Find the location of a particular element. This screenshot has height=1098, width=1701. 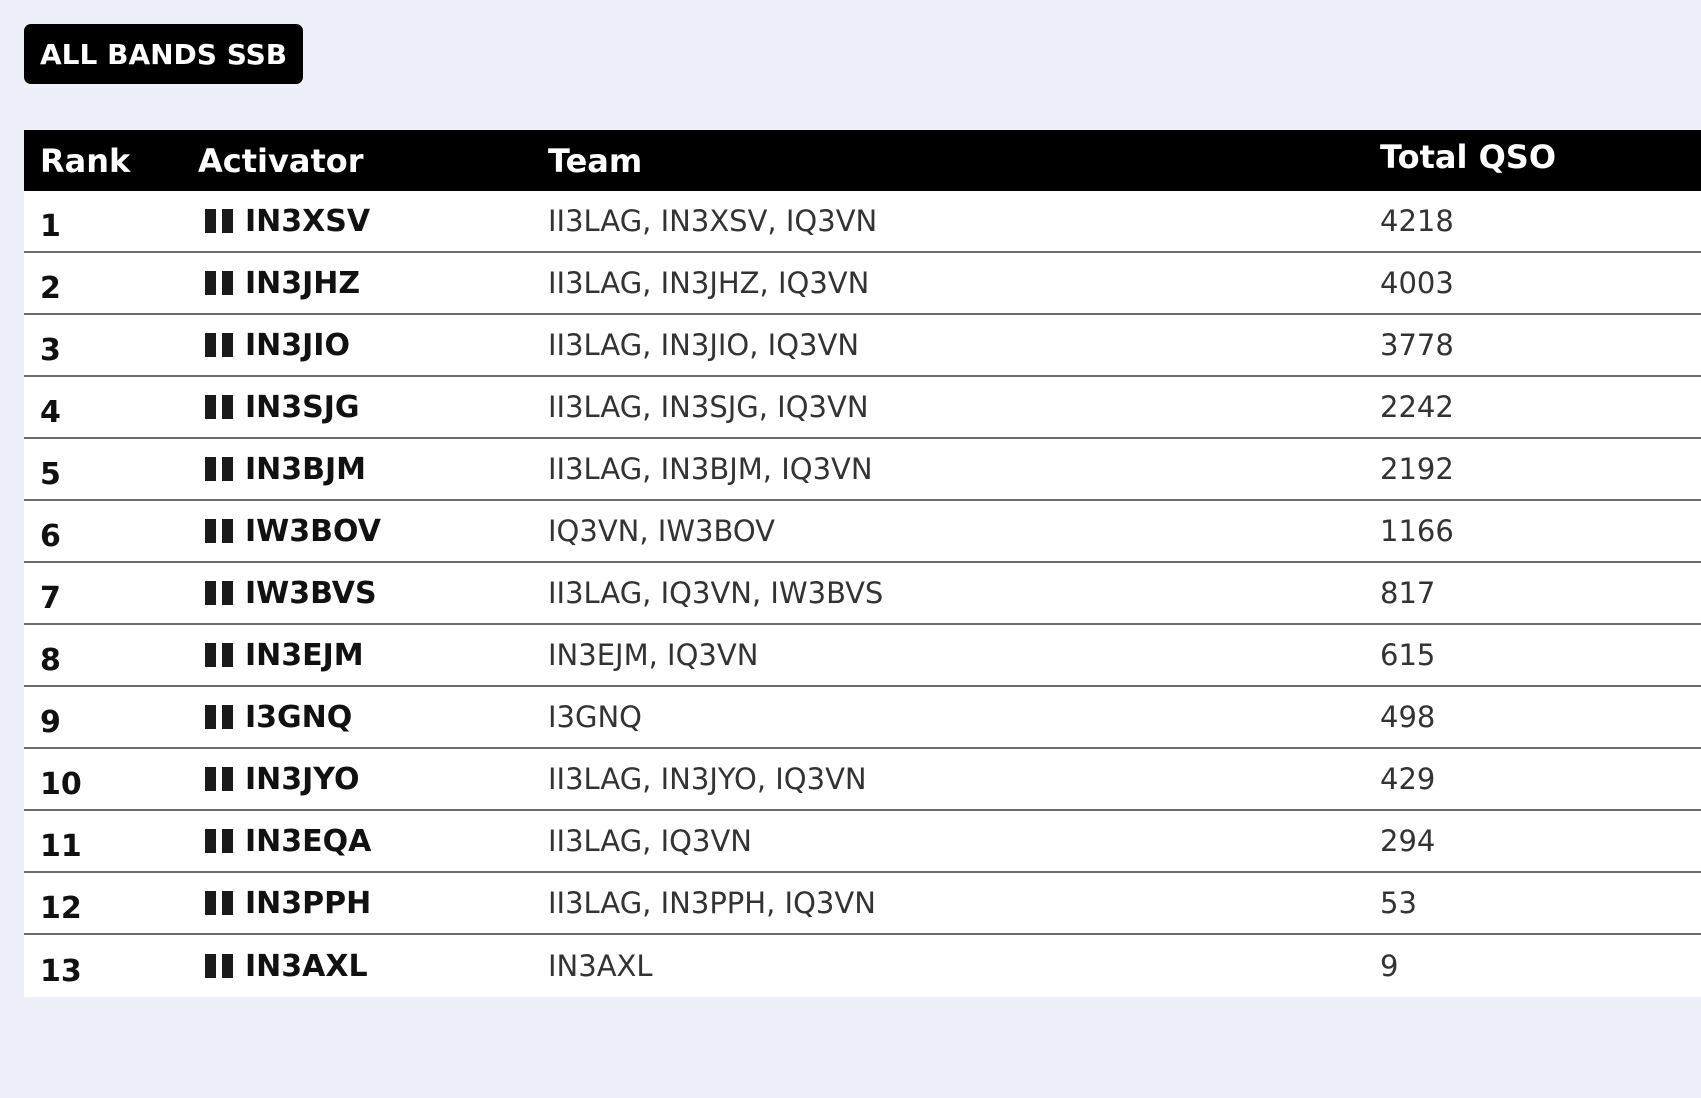

activator-callsign: IN3PPH is located at coordinates (308, 903).